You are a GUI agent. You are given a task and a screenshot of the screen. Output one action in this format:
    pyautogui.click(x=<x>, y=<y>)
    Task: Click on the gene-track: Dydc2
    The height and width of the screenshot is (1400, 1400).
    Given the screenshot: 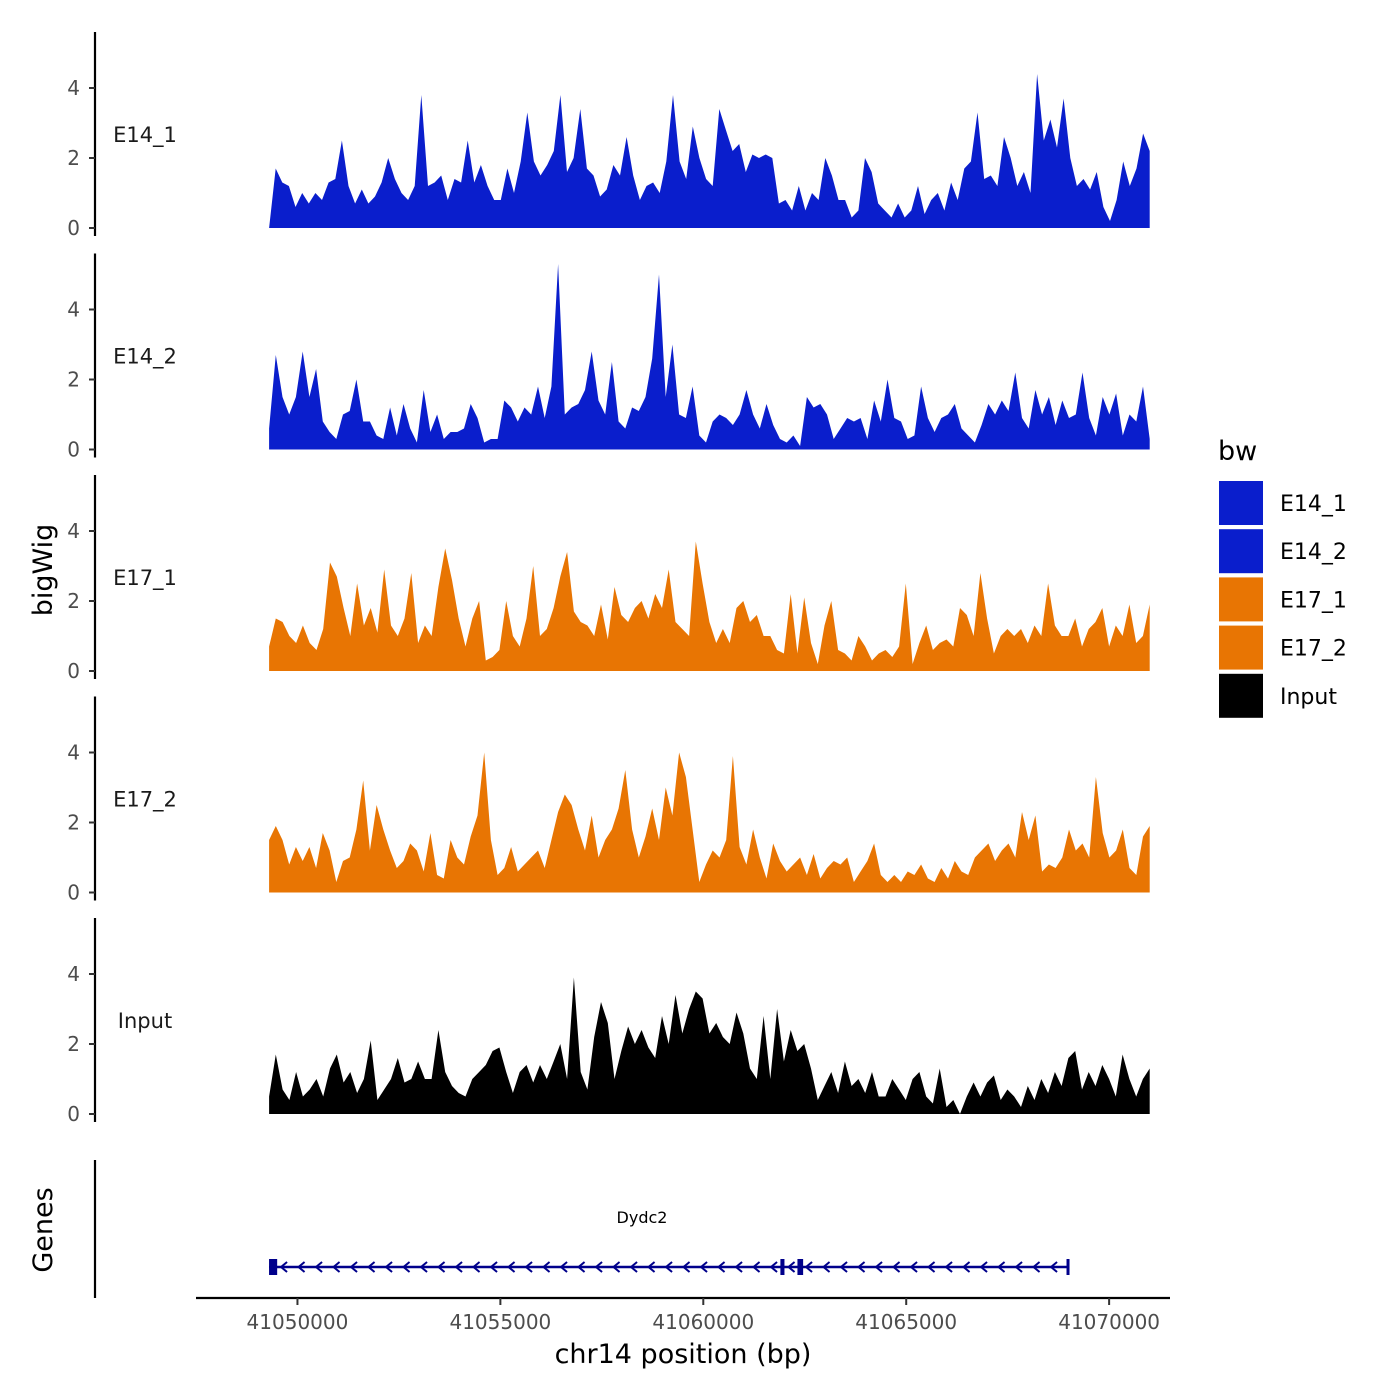 What is the action you would take?
    pyautogui.click(x=581, y=1229)
    